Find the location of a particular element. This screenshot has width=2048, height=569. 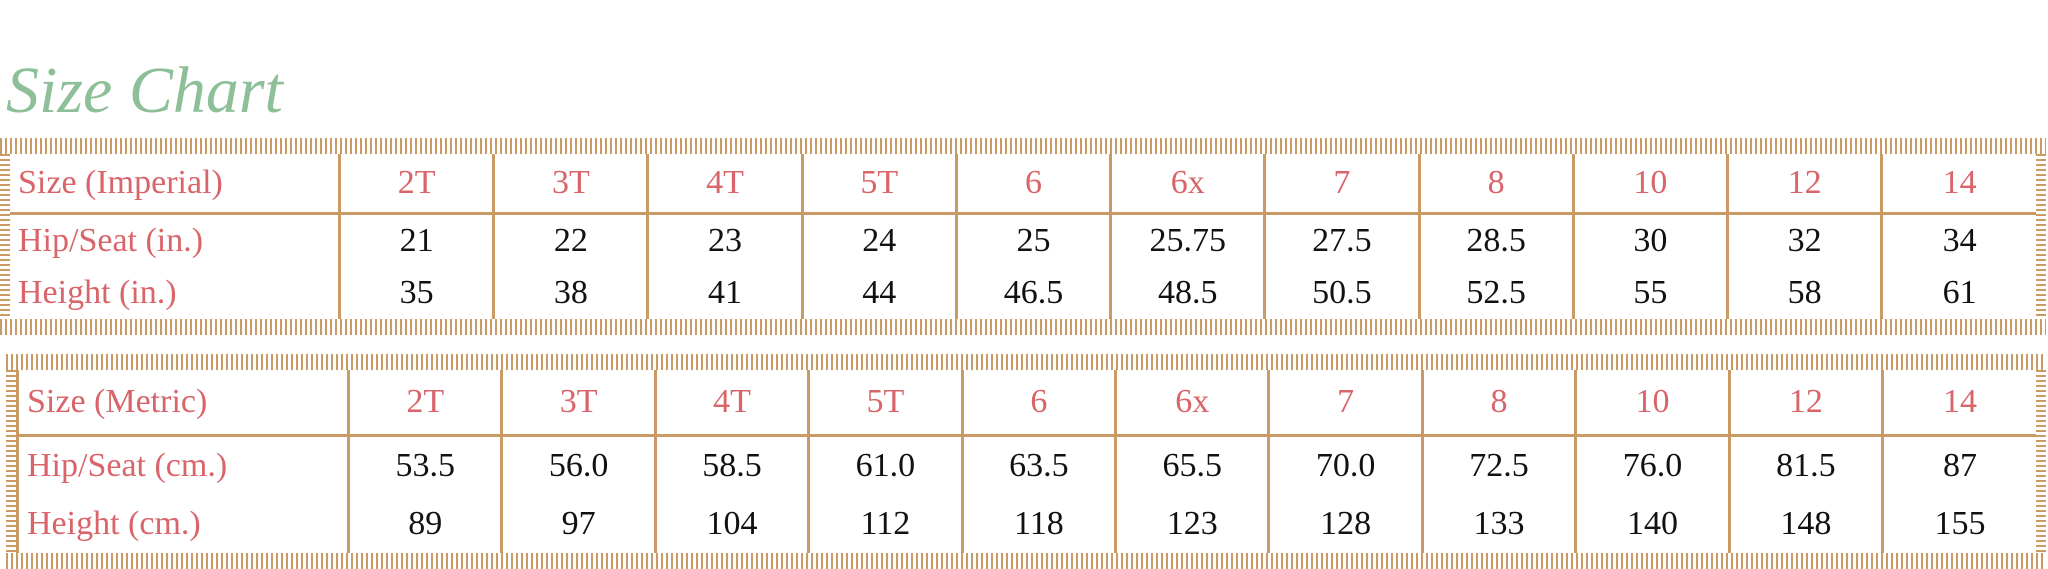

cell: 25.75 is located at coordinates (1187, 240).